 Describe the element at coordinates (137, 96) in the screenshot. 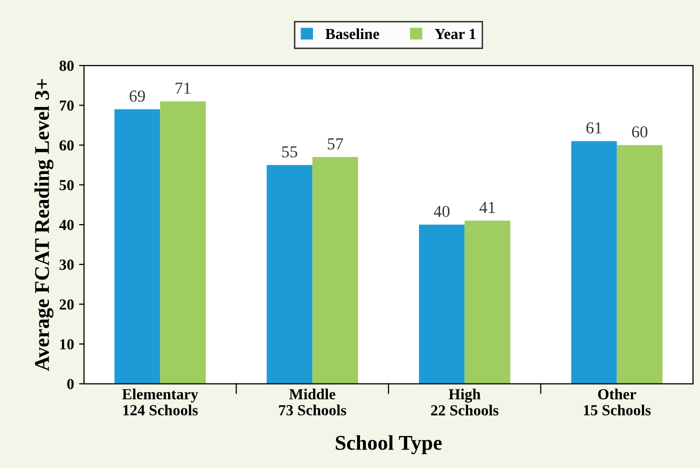

I see `data-label: 69` at that location.